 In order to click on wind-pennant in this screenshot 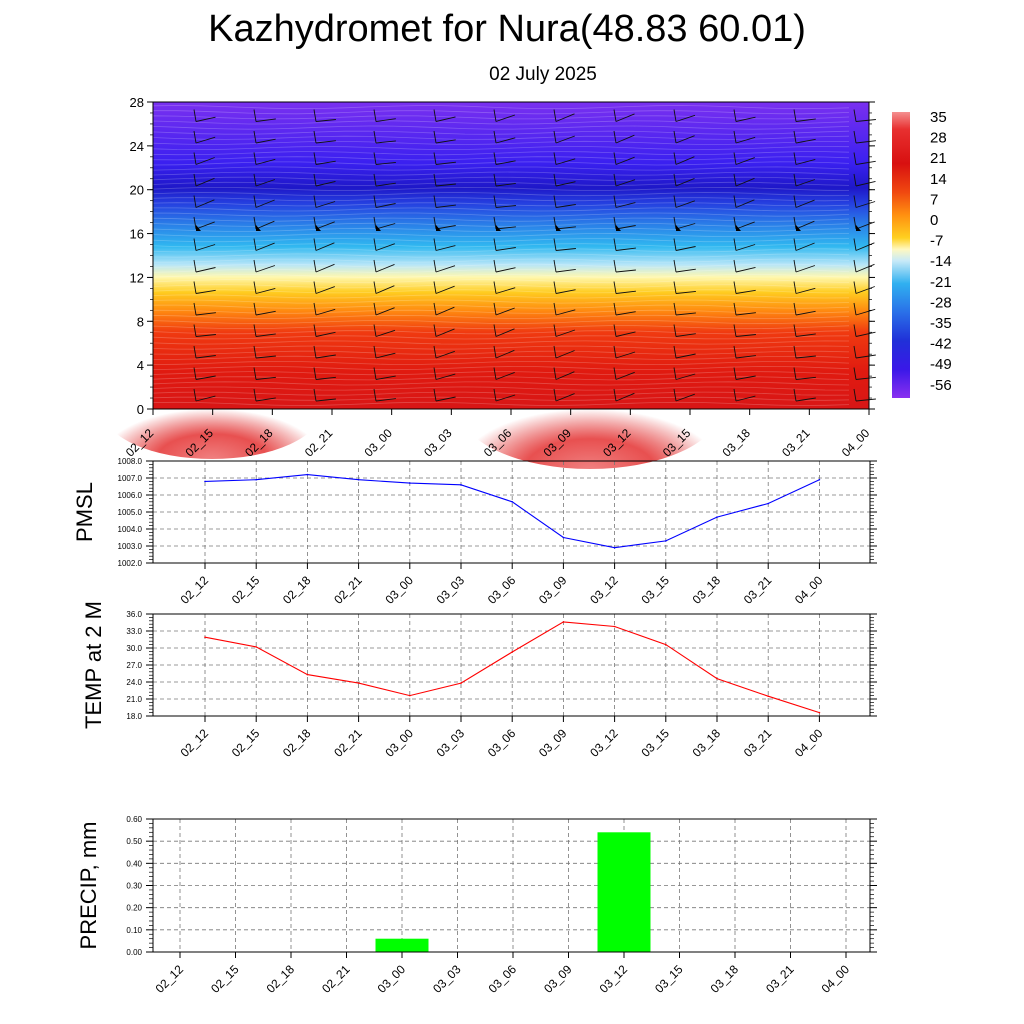, I will do `click(438, 228)`.